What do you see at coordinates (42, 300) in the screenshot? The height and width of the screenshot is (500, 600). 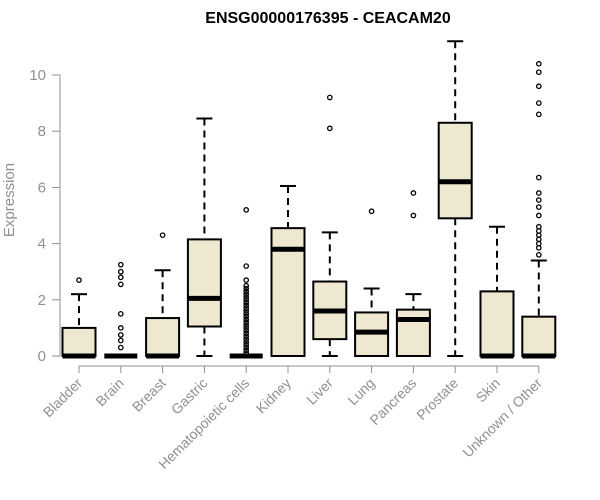 I see `y-tick-label: 2` at bounding box center [42, 300].